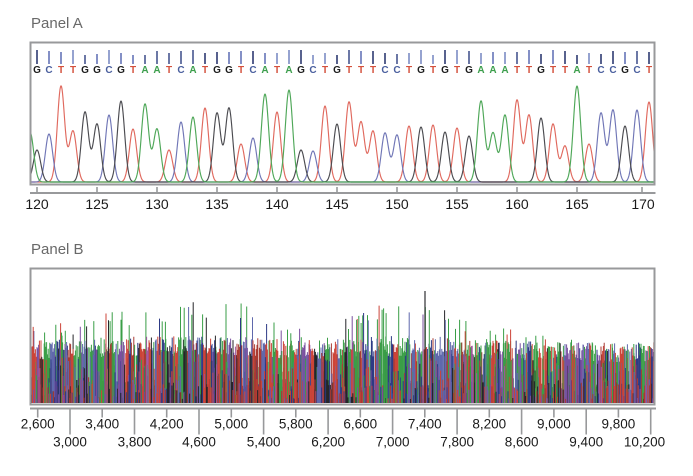 The width and height of the screenshot is (693, 476). Describe the element at coordinates (217, 204) in the screenshot. I see `svg-text: 135` at that location.